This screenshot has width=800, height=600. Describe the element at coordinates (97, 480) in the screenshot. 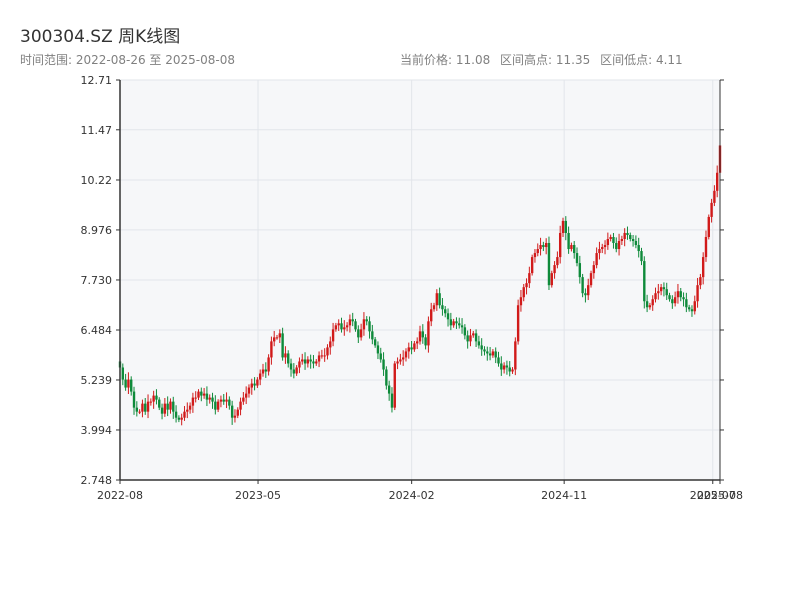

I see `y-tick-label: 2.748` at that location.